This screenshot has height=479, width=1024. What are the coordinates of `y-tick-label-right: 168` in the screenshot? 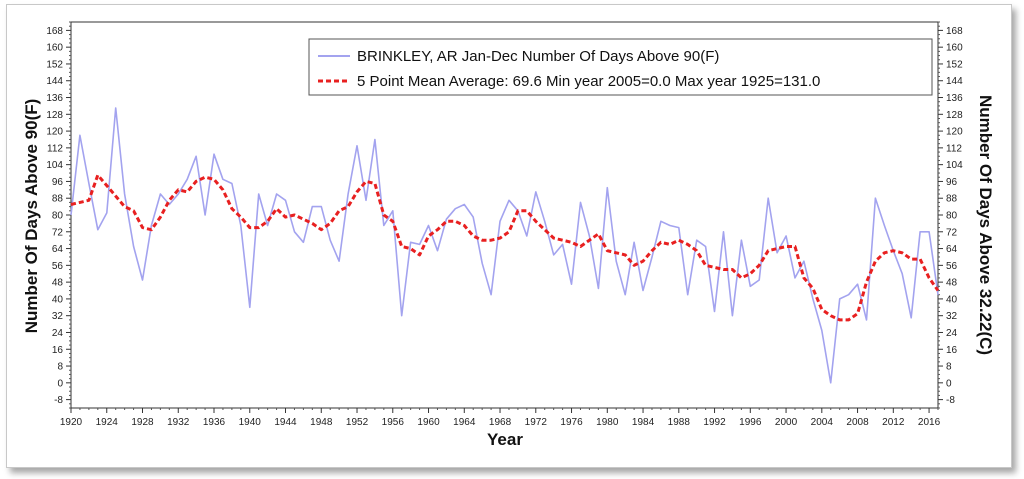 It's located at (954, 31).